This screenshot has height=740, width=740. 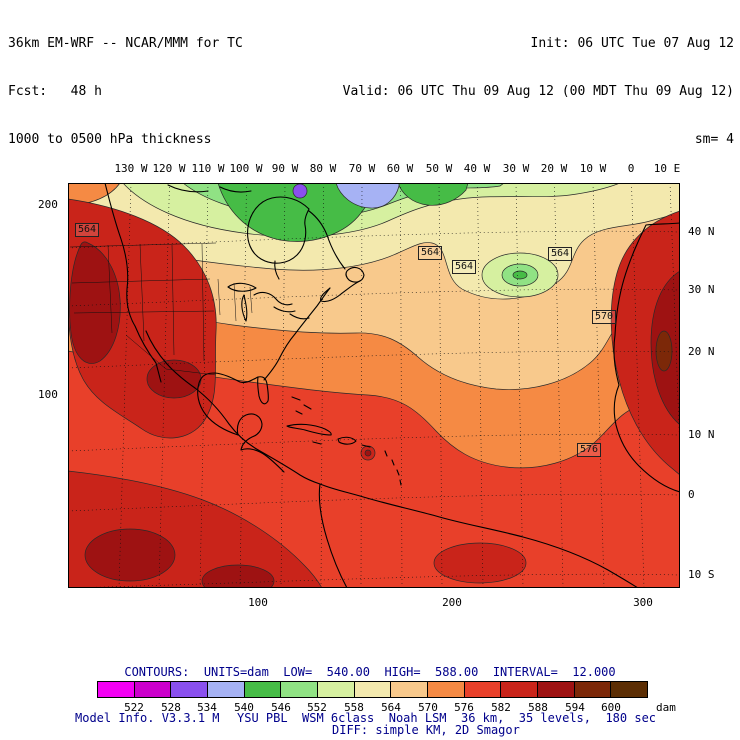 I want to click on colorbar-tick: 600, so click(x=611, y=707).